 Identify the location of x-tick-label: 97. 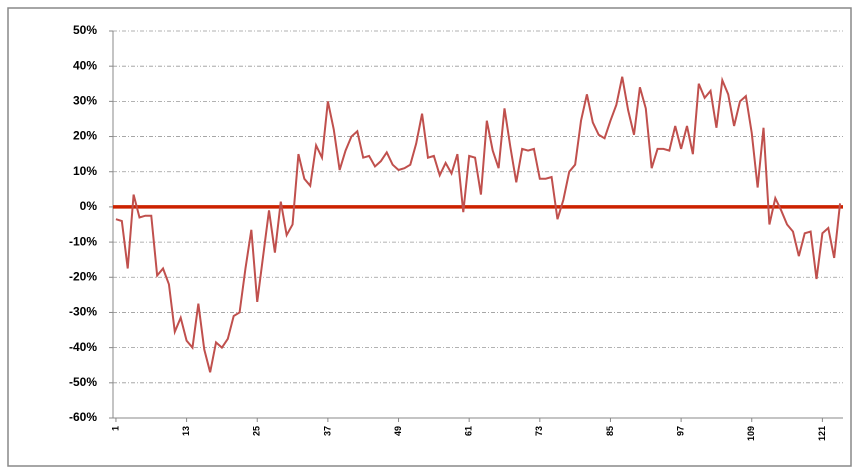
(680, 431).